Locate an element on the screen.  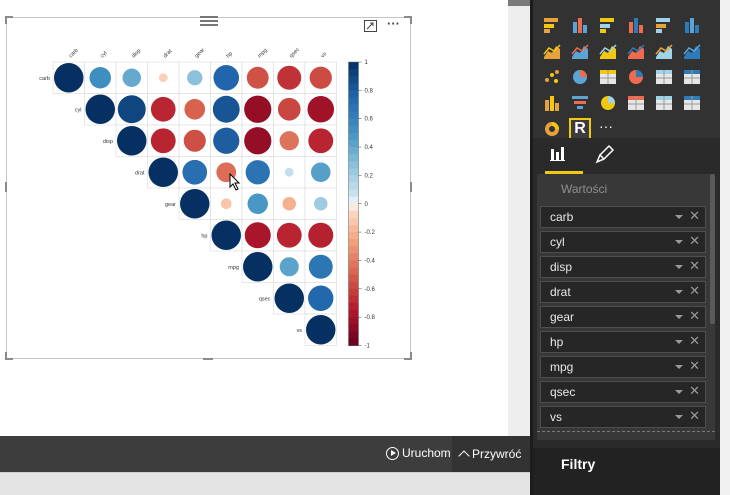
clustered-column-icon is located at coordinates (636, 25).